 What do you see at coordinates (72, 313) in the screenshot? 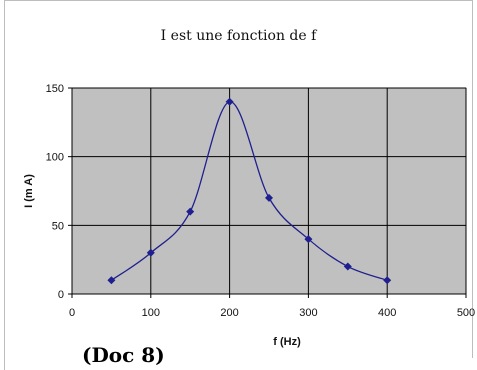
I see `x-tick-label-0: 0` at bounding box center [72, 313].